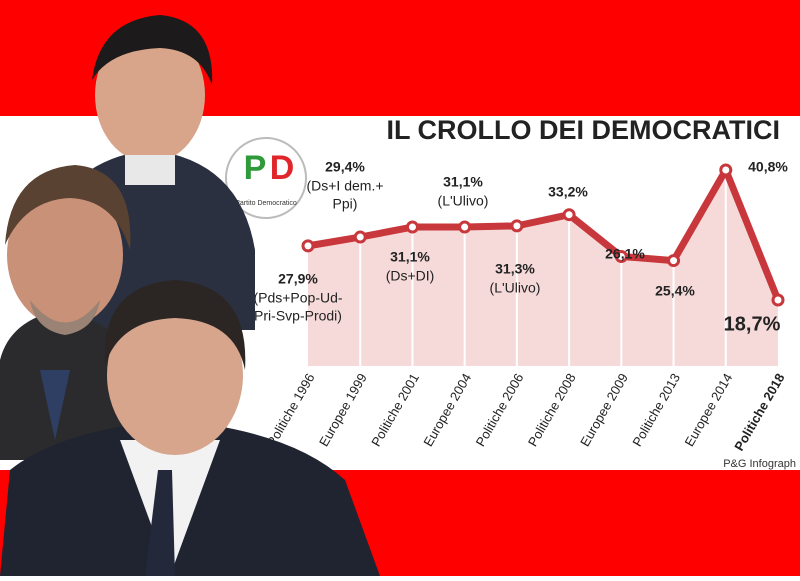 The width and height of the screenshot is (800, 581). What do you see at coordinates (675, 291) in the screenshot?
I see `value-label: 25,4%` at bounding box center [675, 291].